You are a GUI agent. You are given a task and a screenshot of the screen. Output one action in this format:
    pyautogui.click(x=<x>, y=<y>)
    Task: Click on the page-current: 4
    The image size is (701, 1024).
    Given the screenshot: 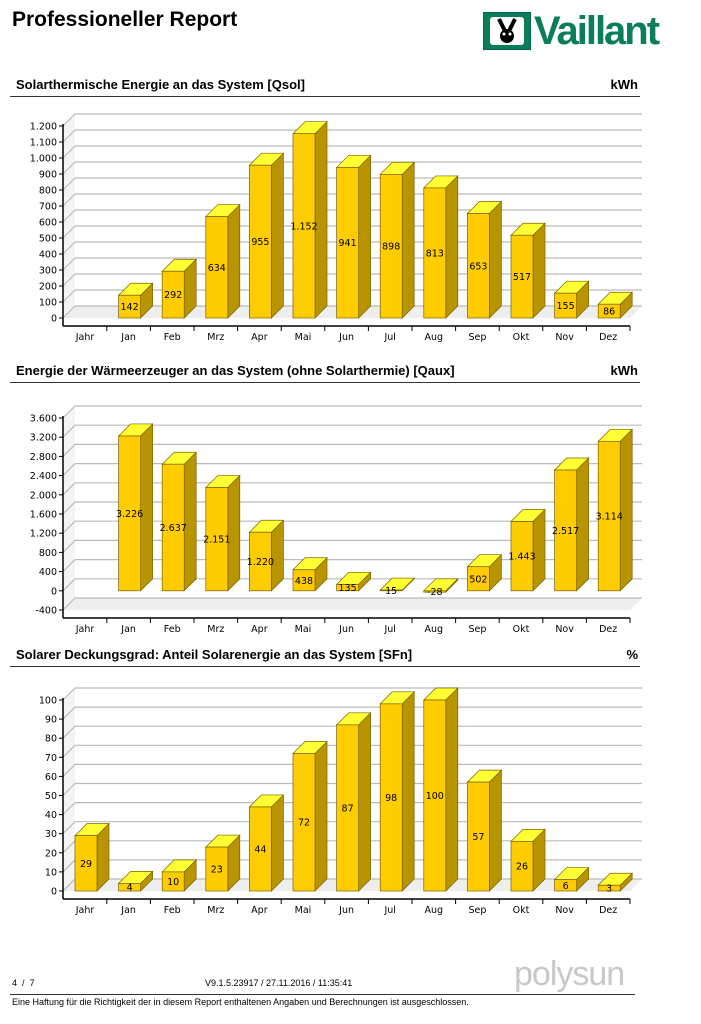 What is the action you would take?
    pyautogui.click(x=15, y=983)
    